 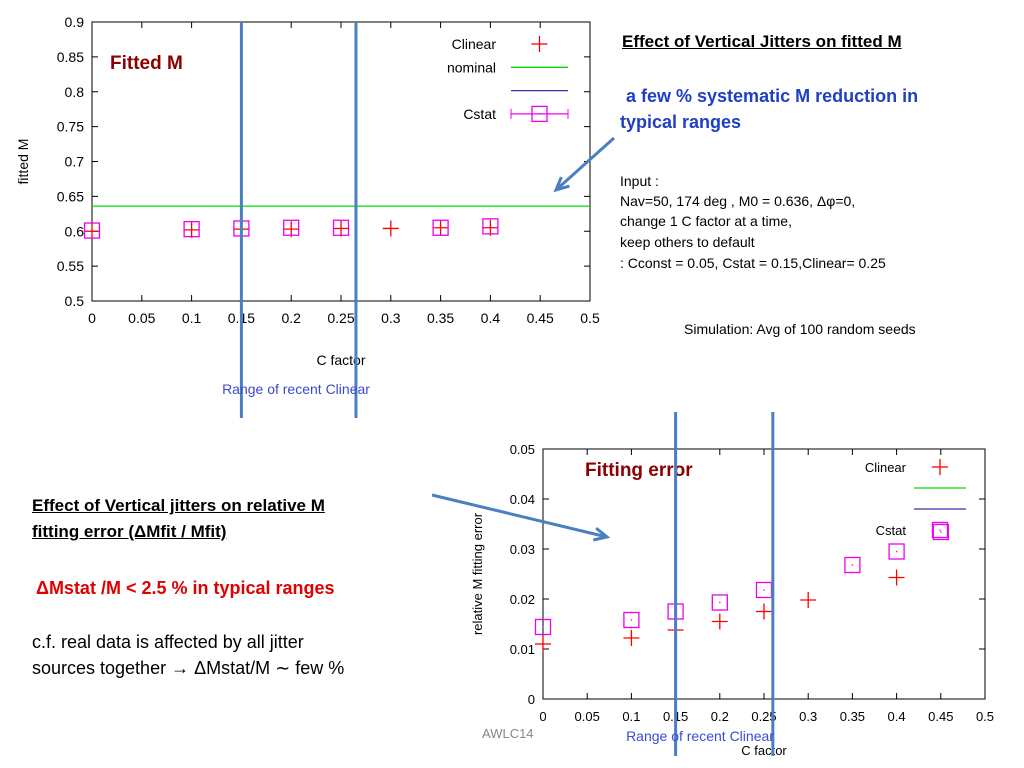 I want to click on top-legend-label: Cstat, so click(x=479, y=114).